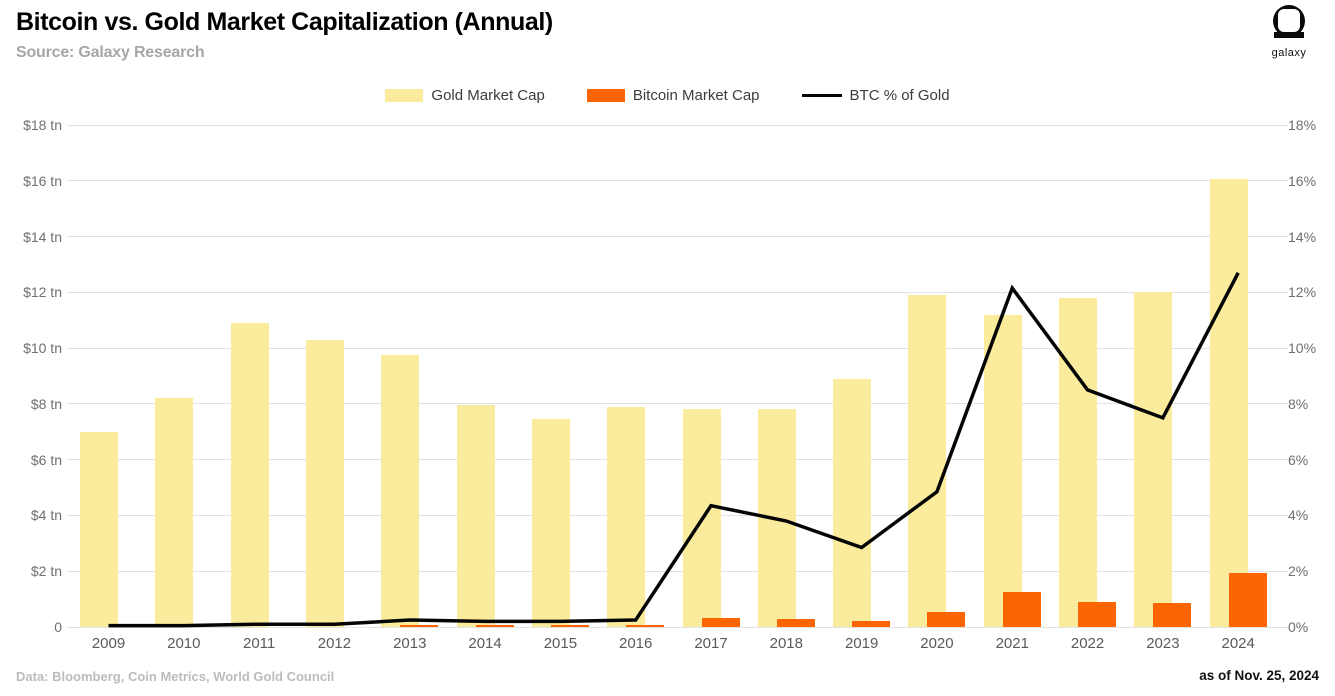 This screenshot has width=1335, height=696. What do you see at coordinates (42, 236) in the screenshot?
I see `left-axis-tick: $14 tn` at bounding box center [42, 236].